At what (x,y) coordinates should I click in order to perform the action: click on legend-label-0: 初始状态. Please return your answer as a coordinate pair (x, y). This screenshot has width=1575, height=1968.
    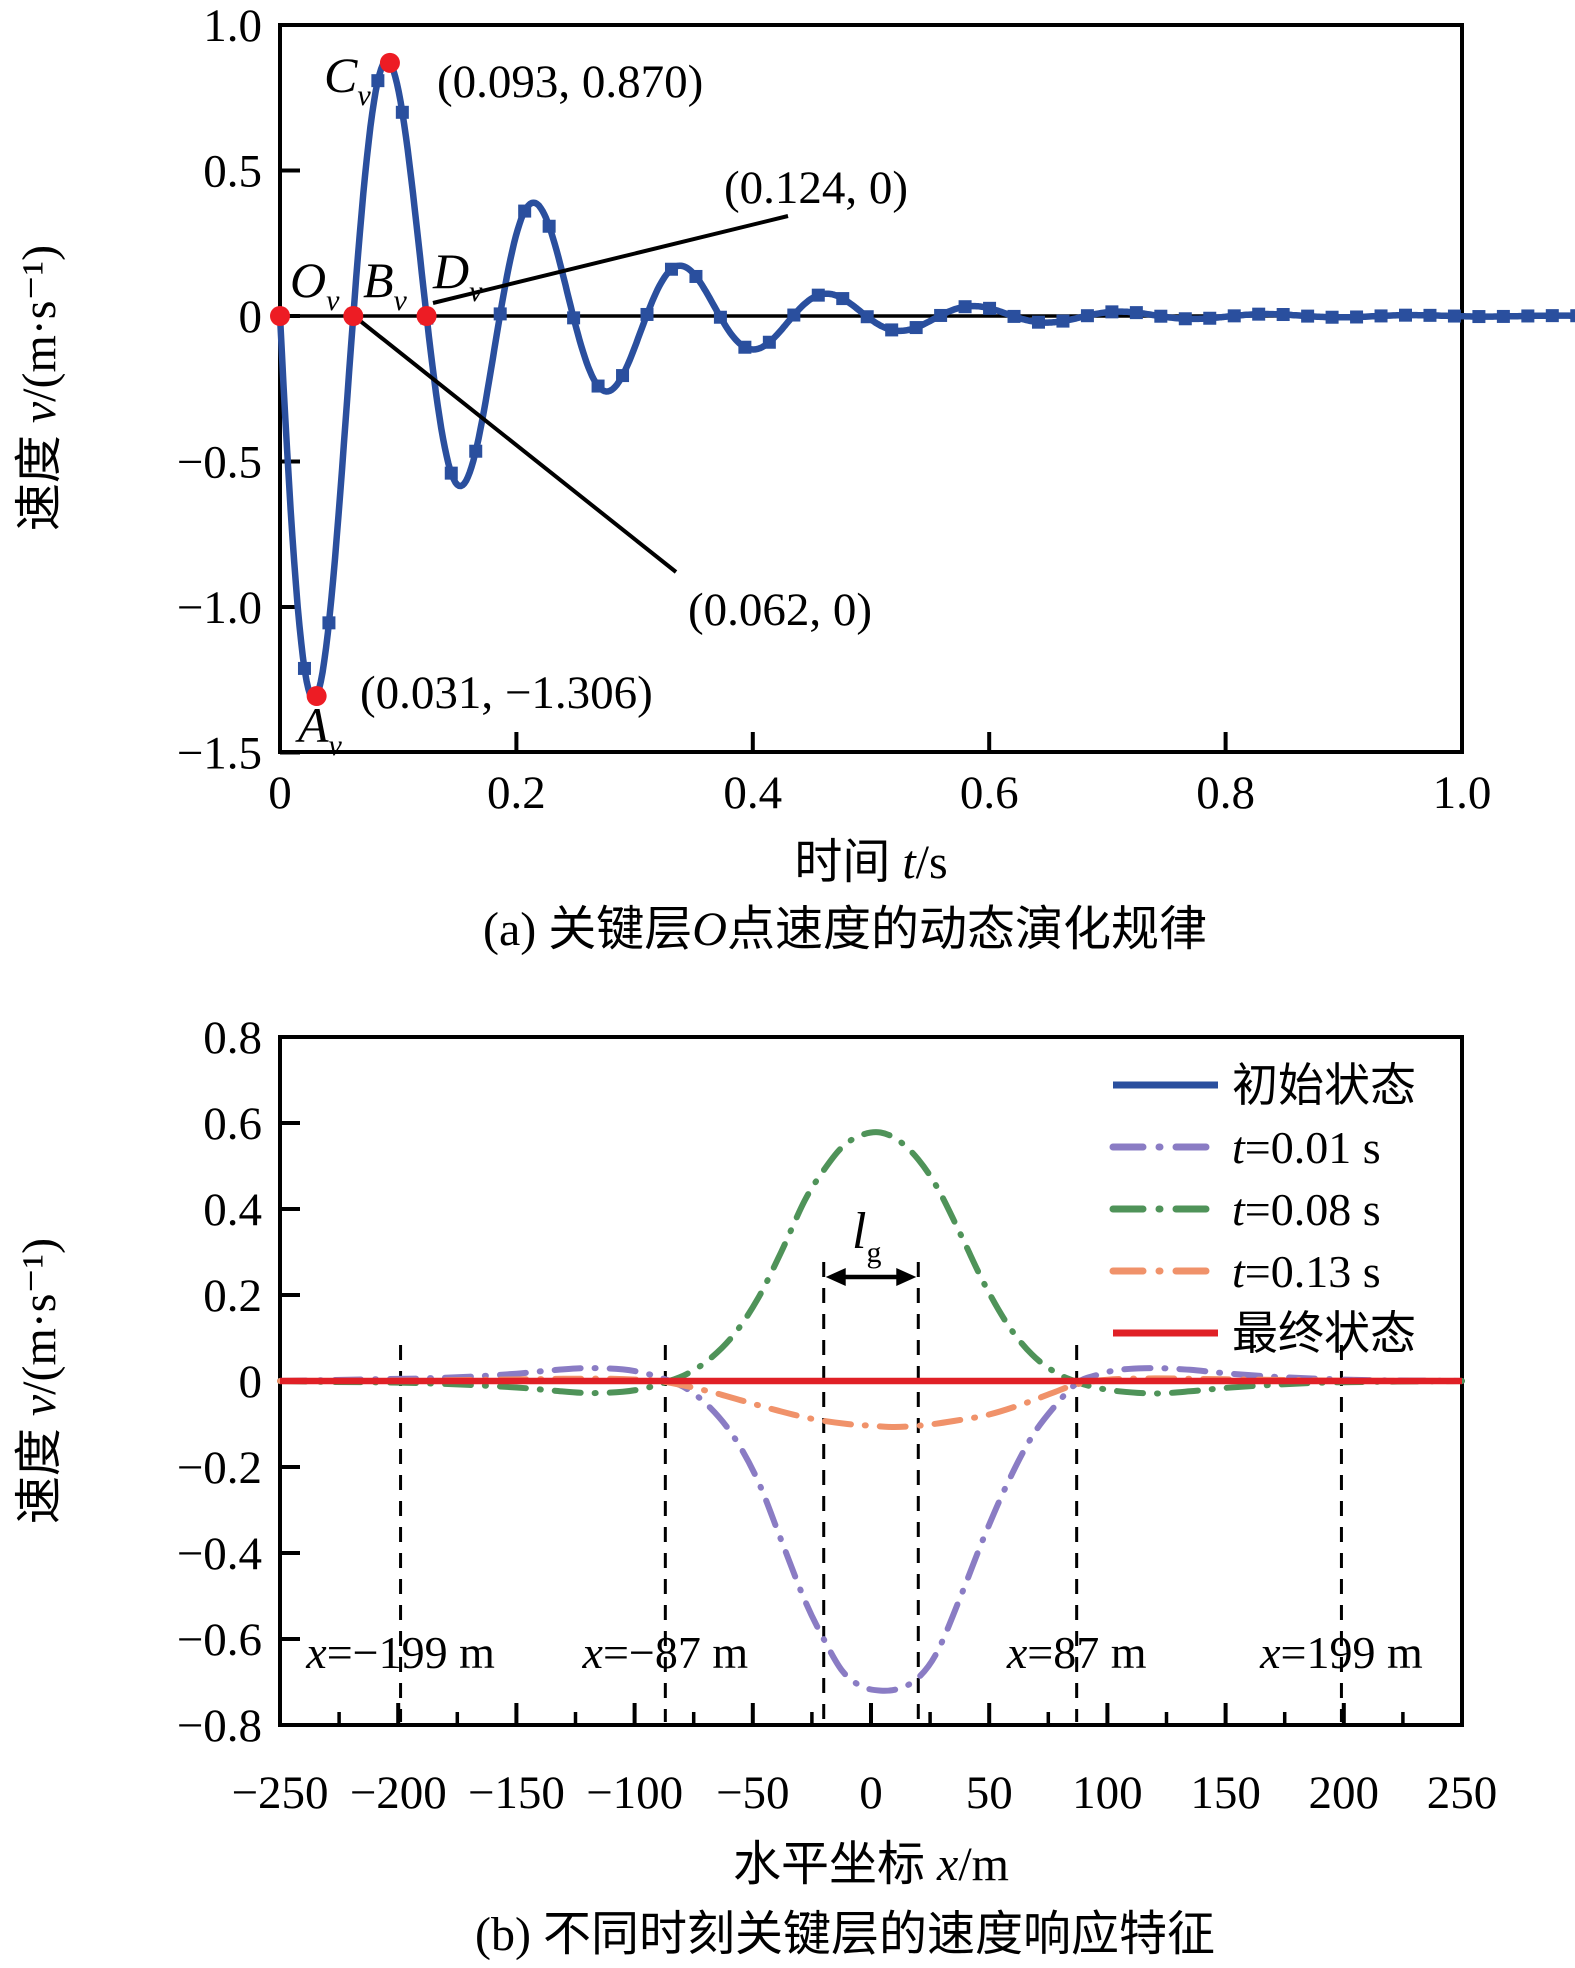
    Looking at the image, I should click on (1324, 1085).